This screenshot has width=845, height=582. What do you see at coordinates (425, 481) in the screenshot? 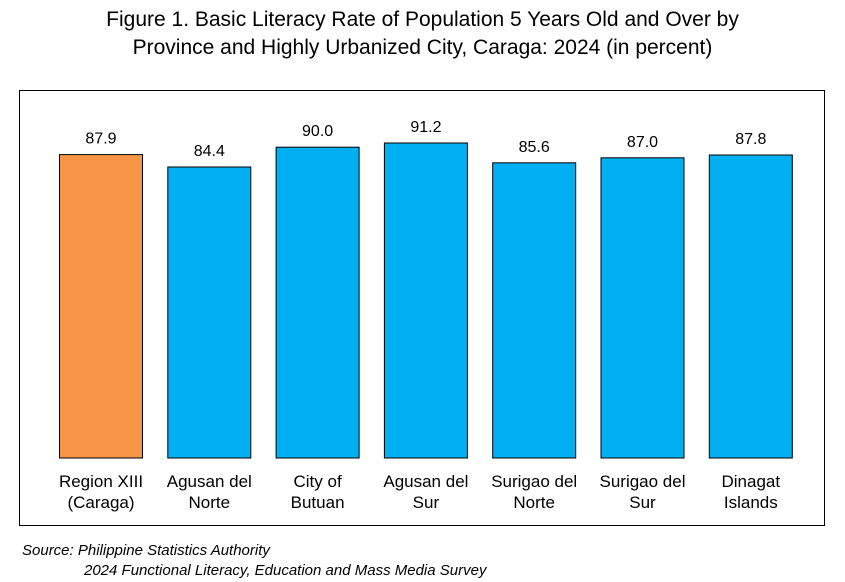
I see `category-label-4-line-1: Agusan del` at bounding box center [425, 481].